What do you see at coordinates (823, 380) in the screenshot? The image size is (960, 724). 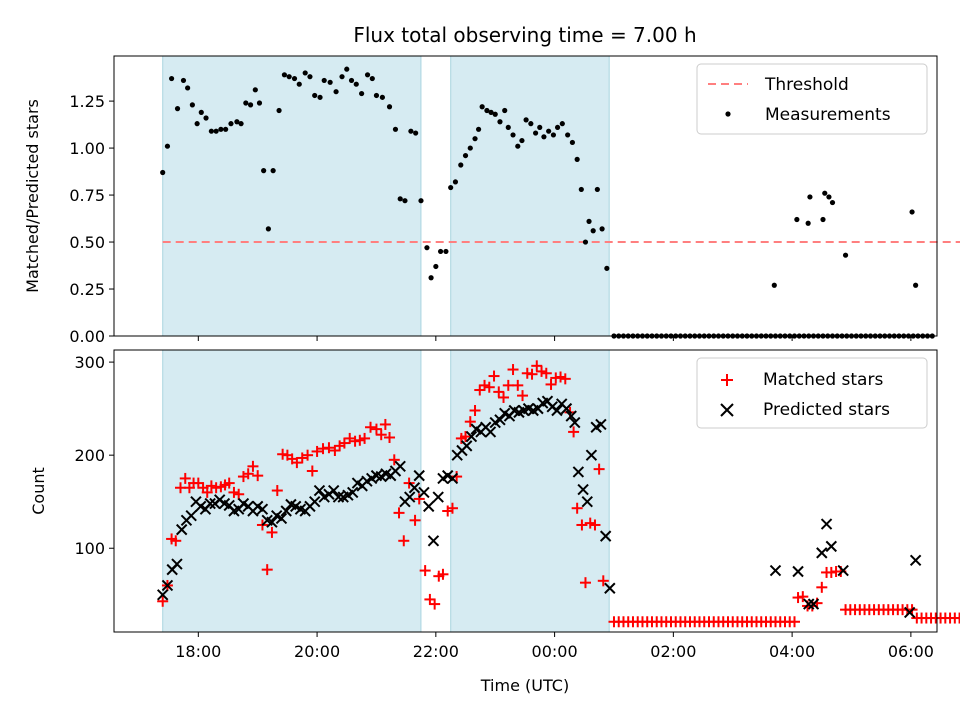 I see `legend-matched-label: Matched stars` at bounding box center [823, 380].